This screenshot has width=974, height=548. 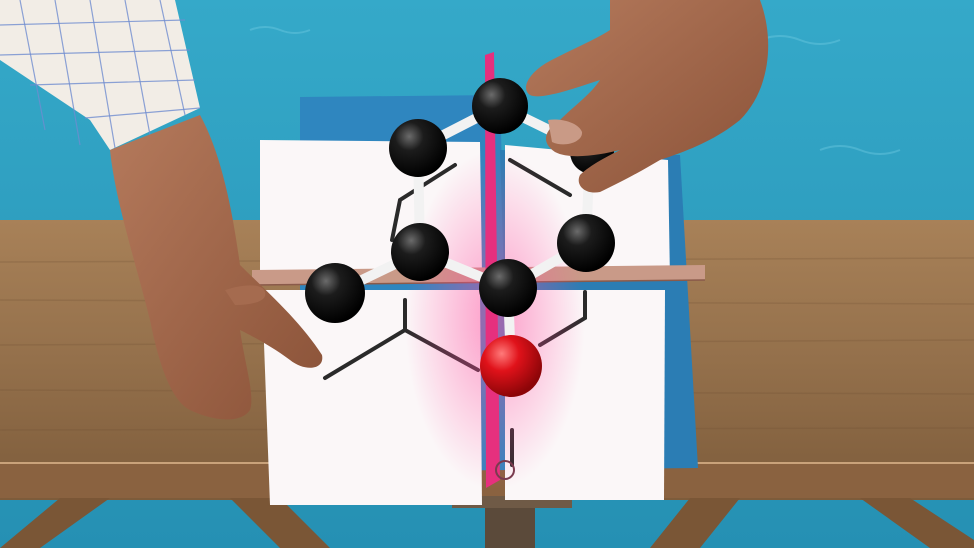 What do you see at coordinates (216, 267) in the screenshot?
I see `left-hand` at bounding box center [216, 267].